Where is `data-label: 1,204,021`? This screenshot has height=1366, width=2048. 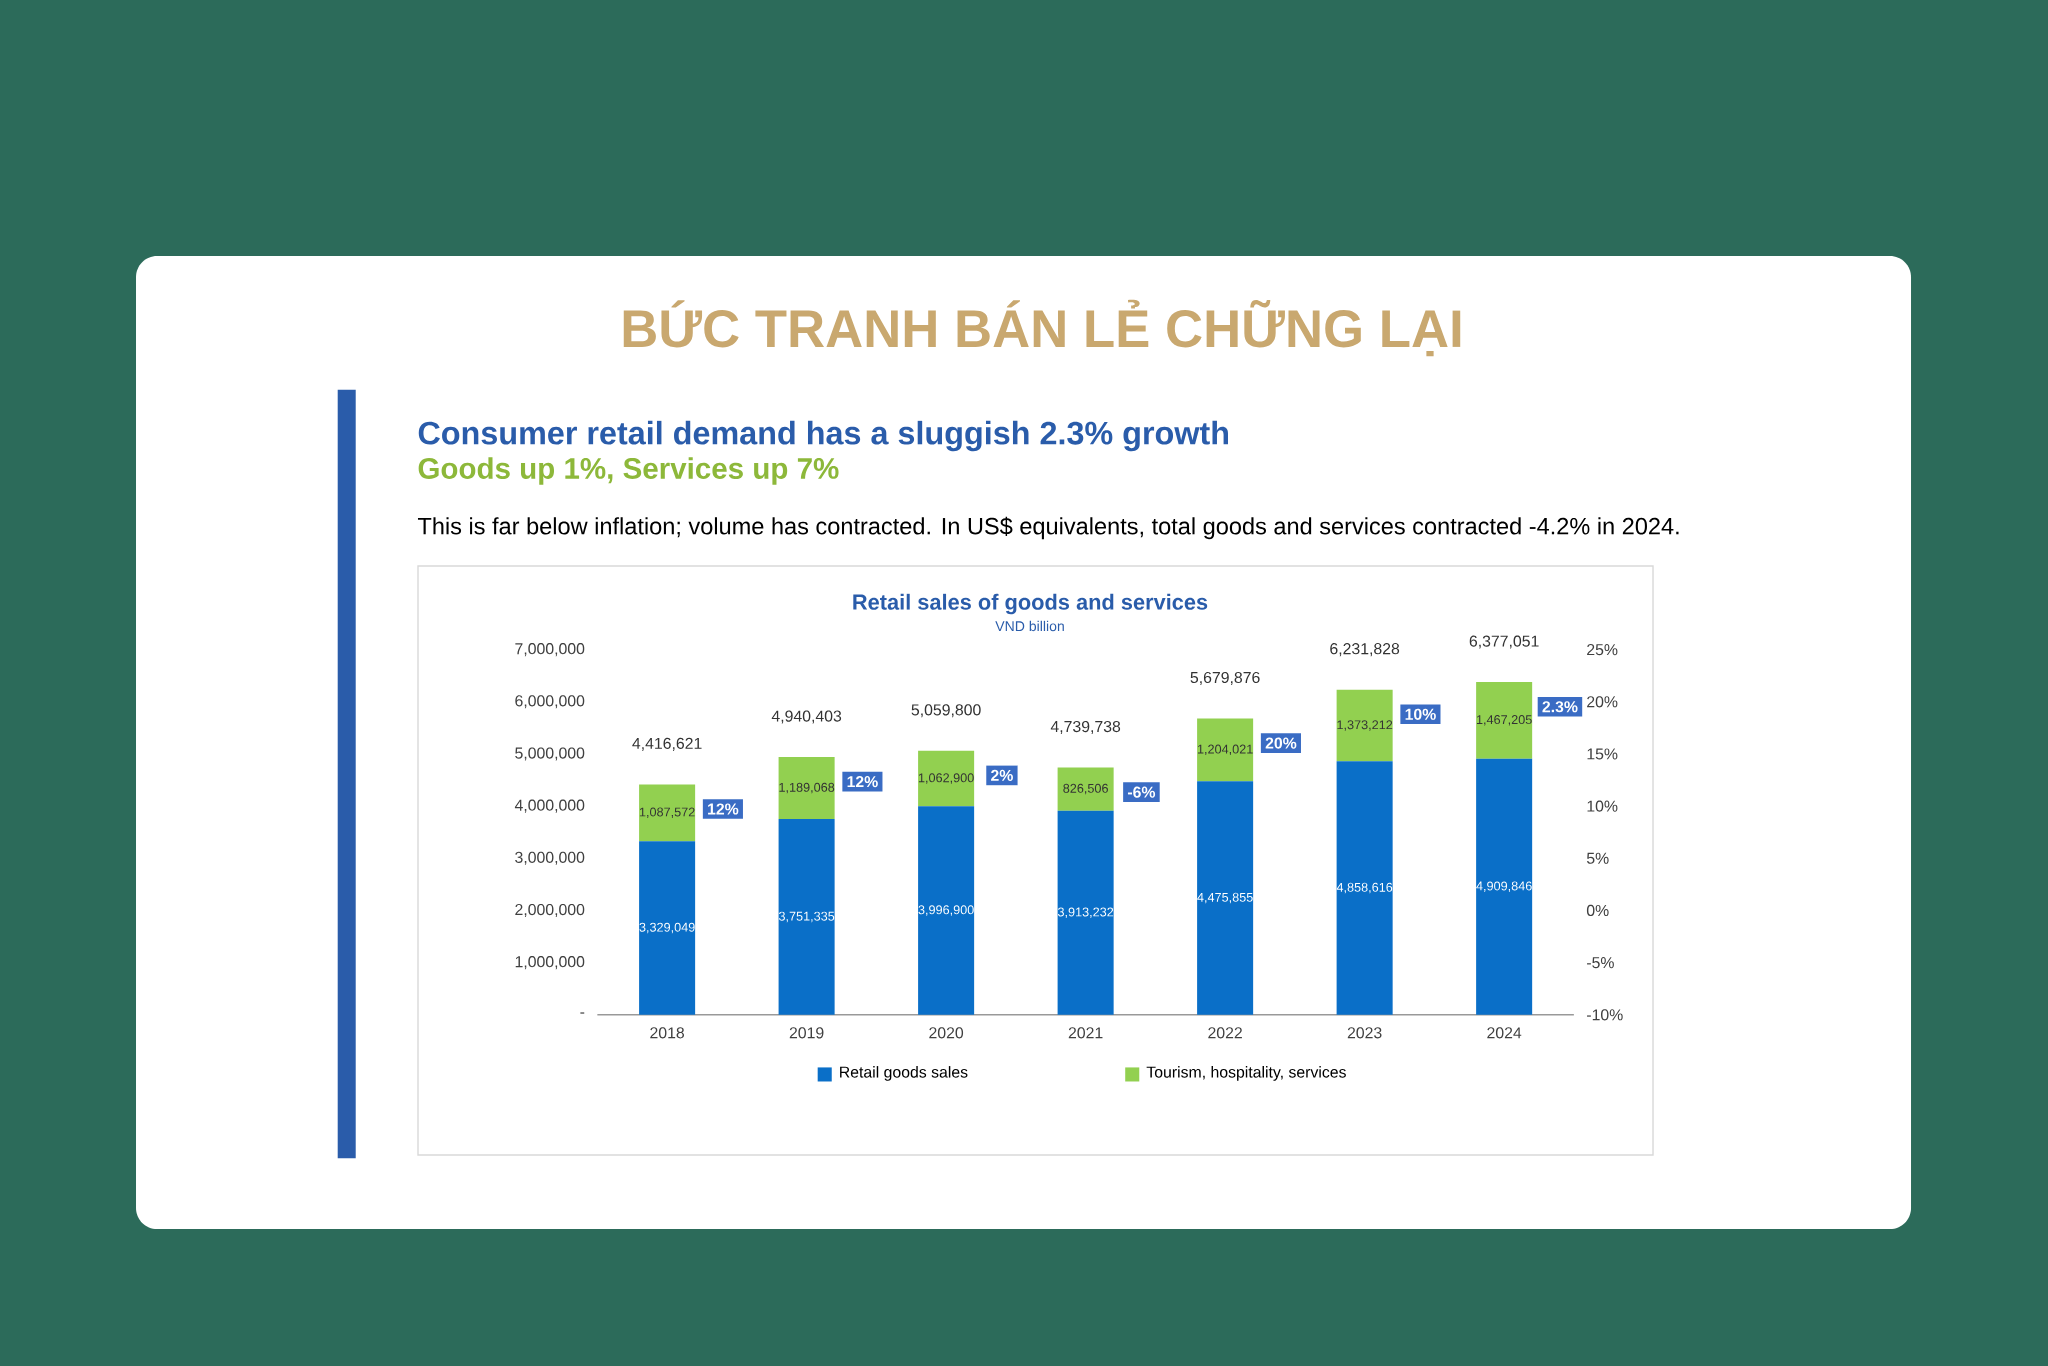 data-label: 1,204,021 is located at coordinates (1225, 750).